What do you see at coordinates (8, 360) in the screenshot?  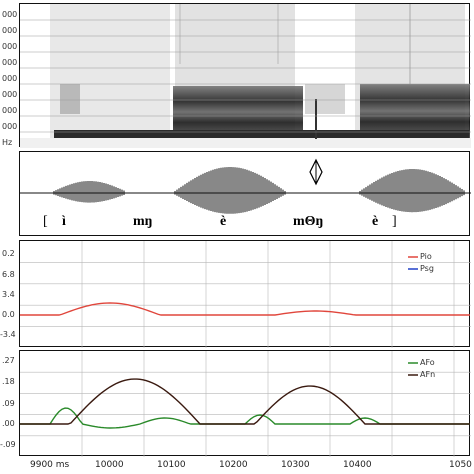 I see `flow-ytick: .27` at bounding box center [8, 360].